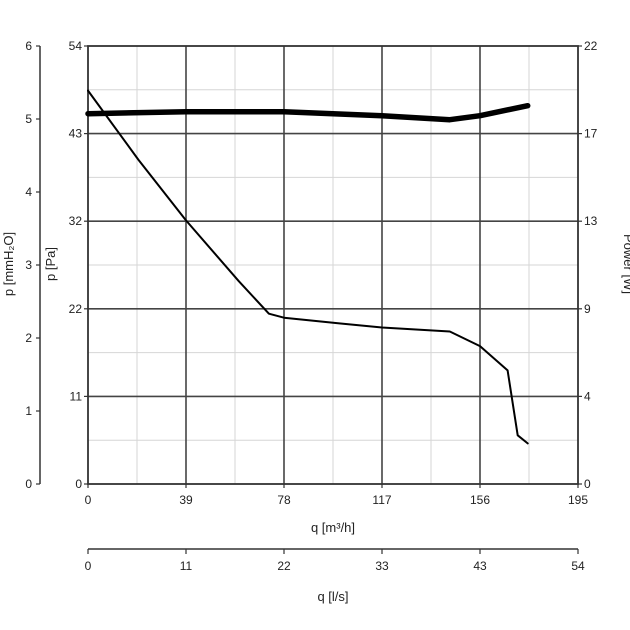 This screenshot has height=630, width=630. What do you see at coordinates (308, 112) in the screenshot?
I see `power-curve` at bounding box center [308, 112].